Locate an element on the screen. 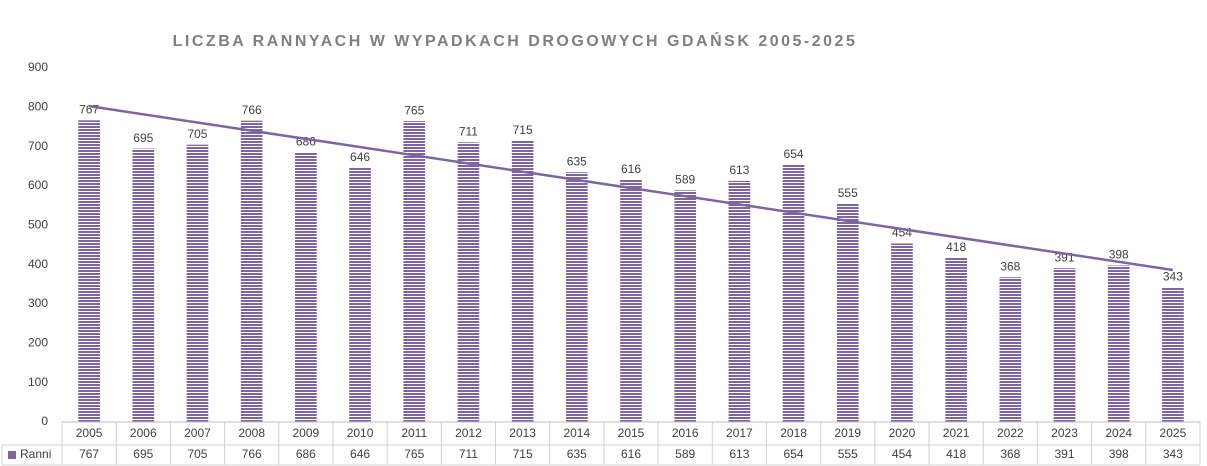  table-value: 418 is located at coordinates (956, 454).